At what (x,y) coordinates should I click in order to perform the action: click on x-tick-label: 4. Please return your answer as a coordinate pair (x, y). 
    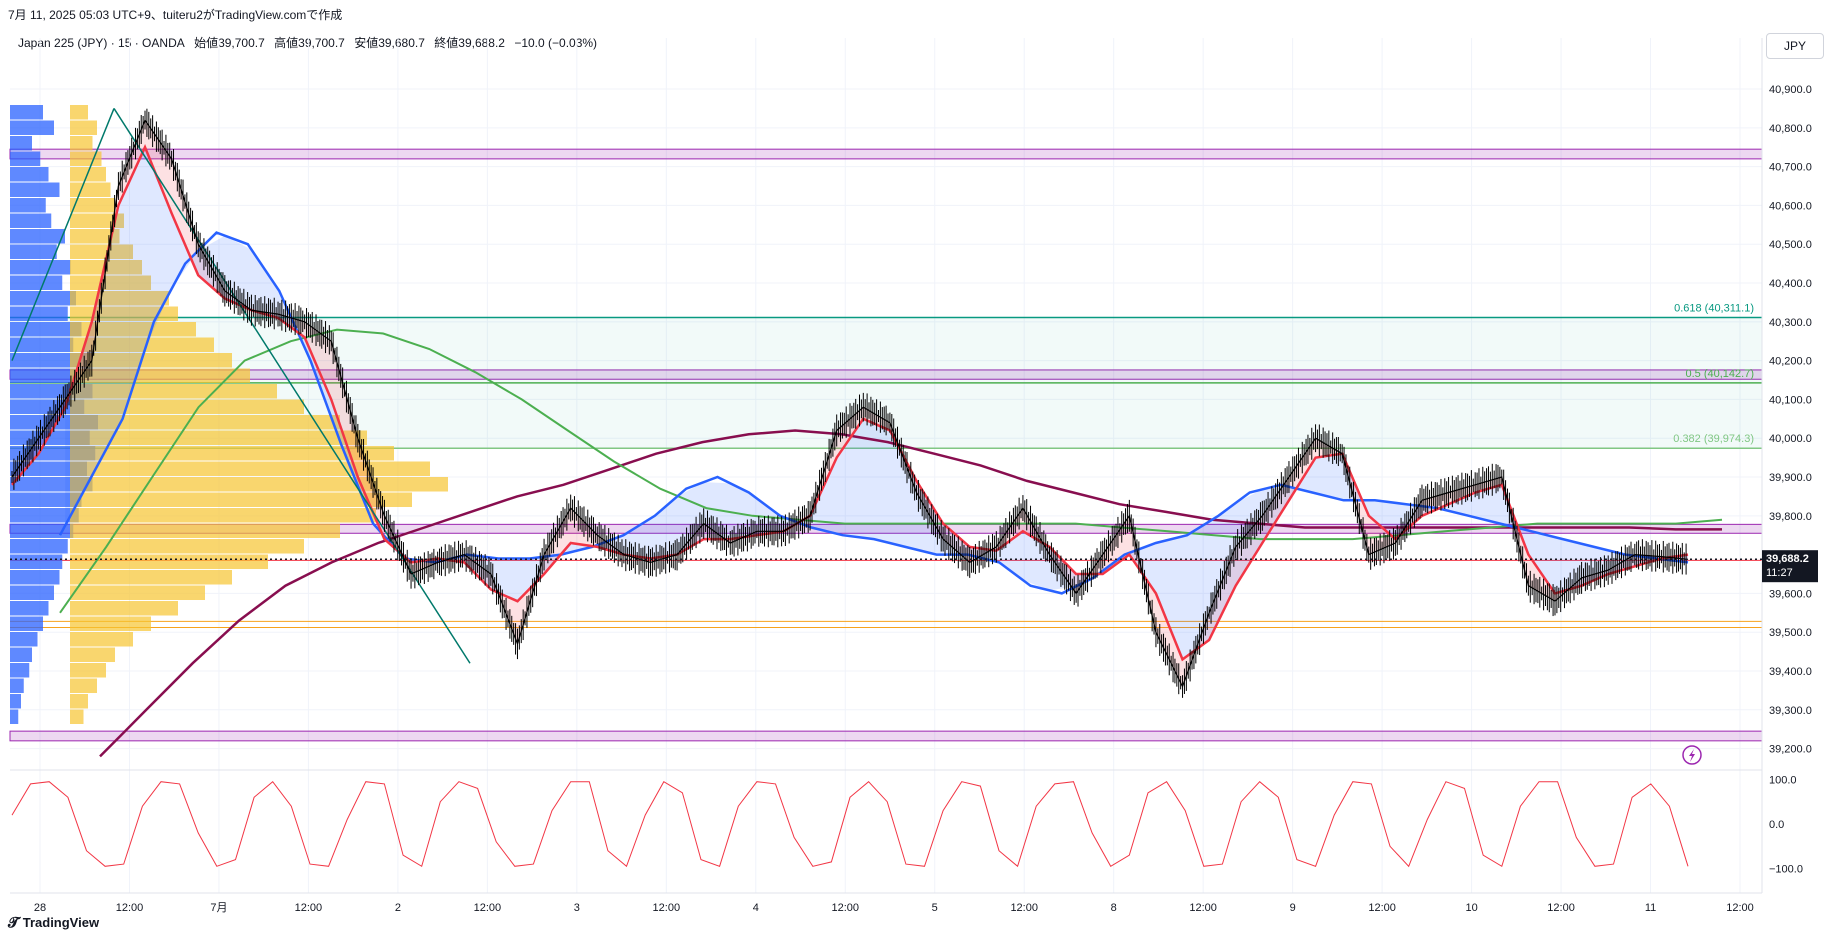
    Looking at the image, I should click on (756, 908).